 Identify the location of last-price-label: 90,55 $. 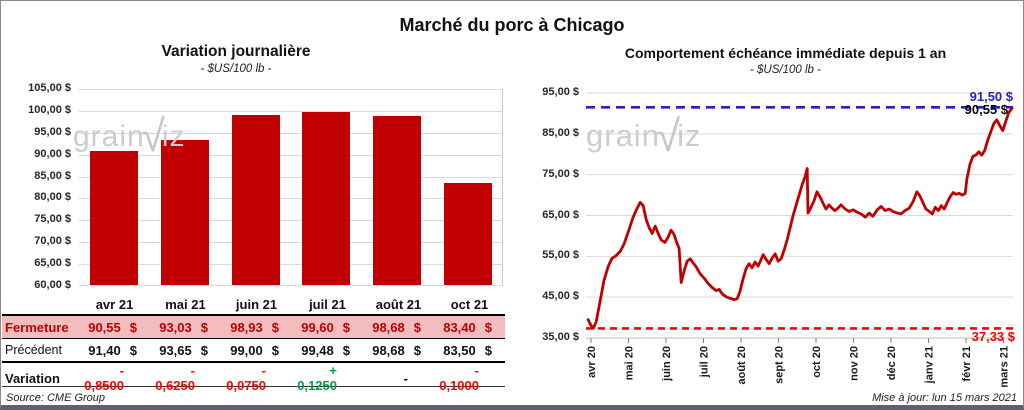
(986, 110).